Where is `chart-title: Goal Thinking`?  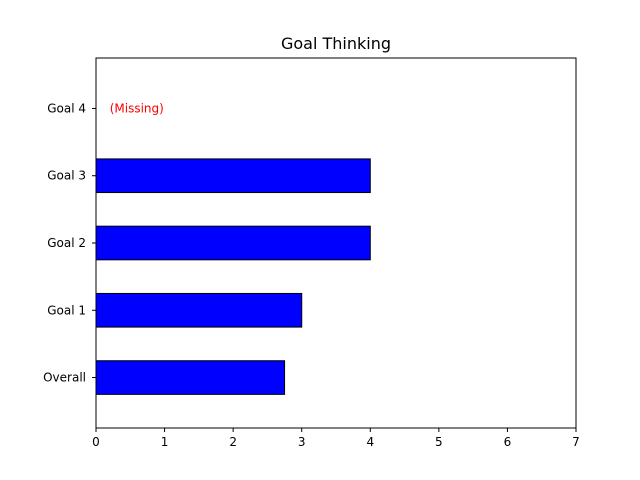
chart-title: Goal Thinking is located at coordinates (336, 43).